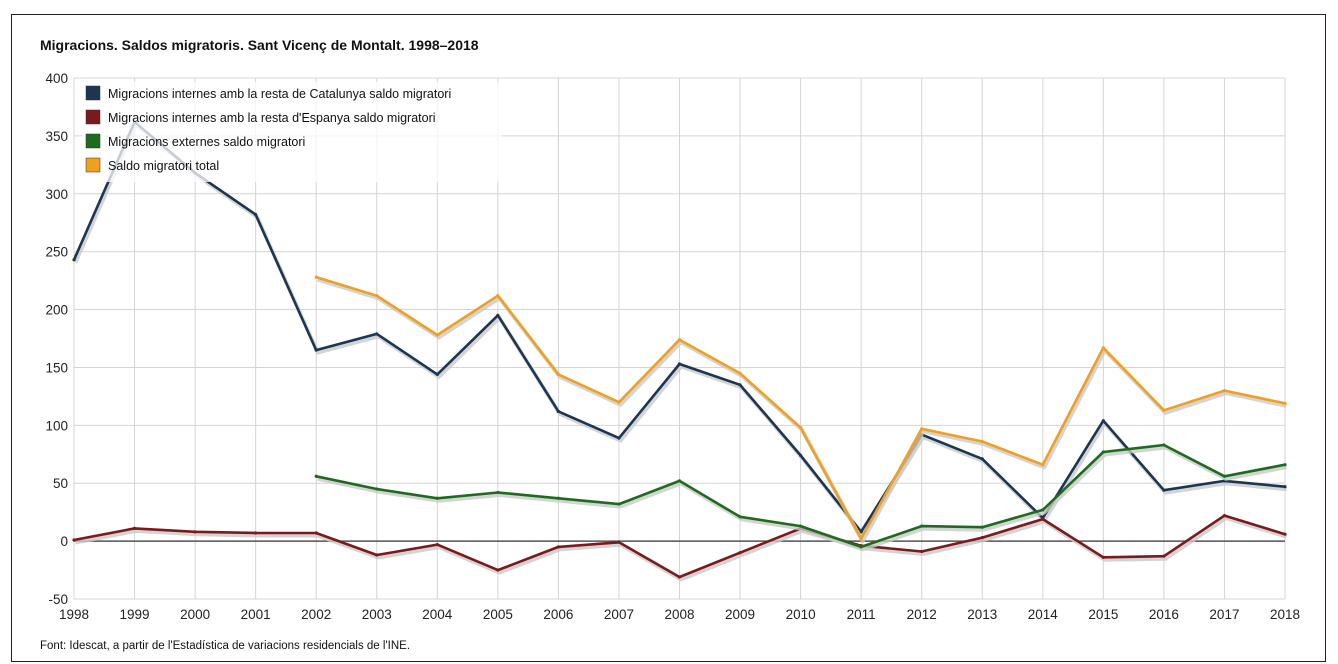 This screenshot has height=664, width=1338. What do you see at coordinates (56, 310) in the screenshot?
I see `y-tick-label: 200` at bounding box center [56, 310].